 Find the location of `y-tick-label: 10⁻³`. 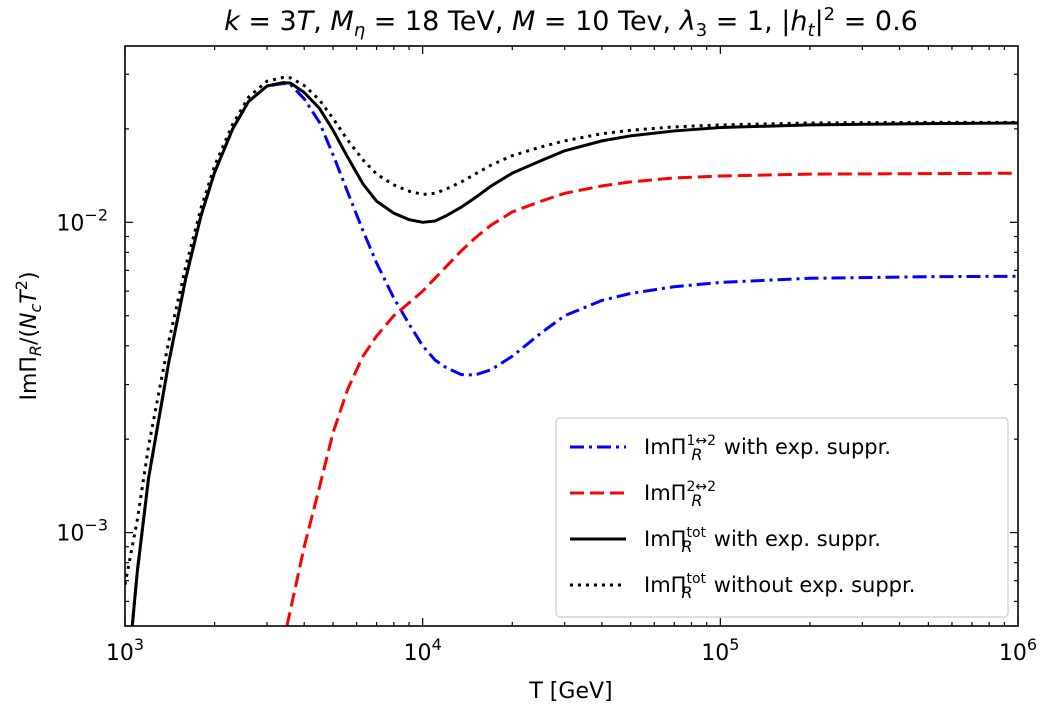

y-tick-label: 10⁻³ is located at coordinates (82, 531).